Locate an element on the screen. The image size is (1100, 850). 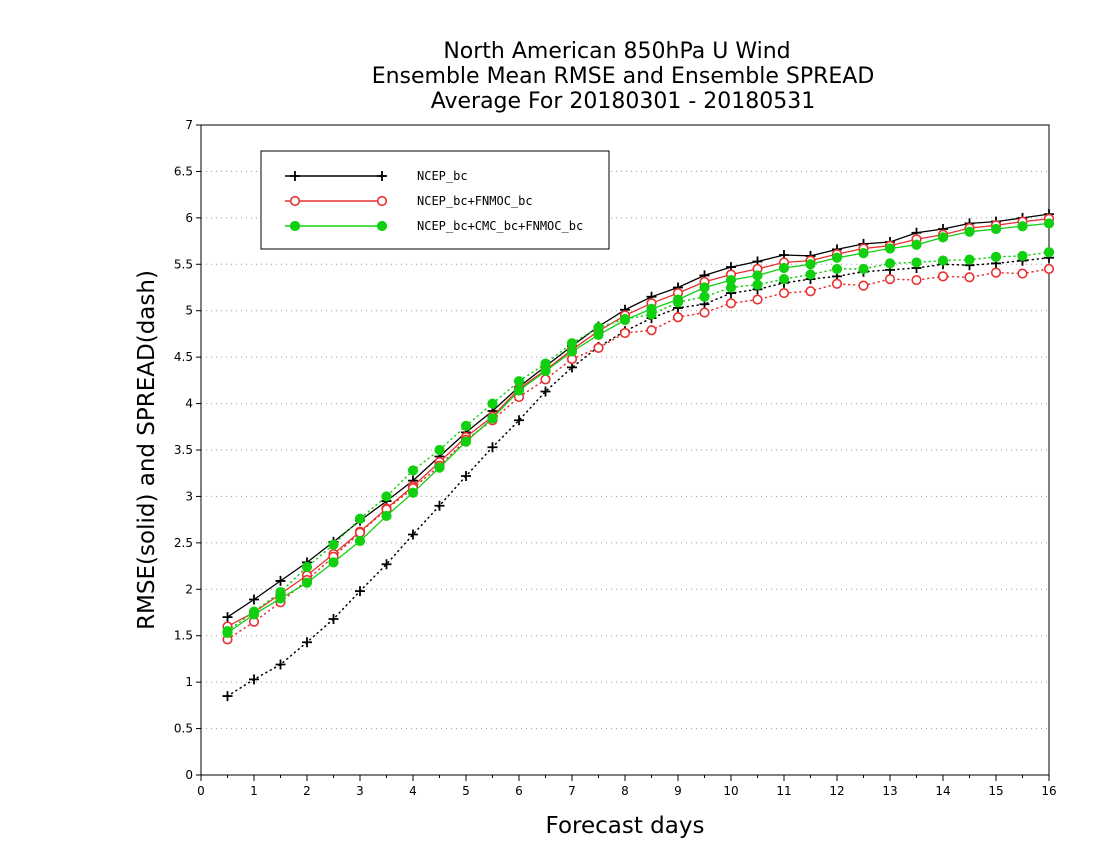
y-axis-label: RMSE(solid) and SPREAD(dash) is located at coordinates (147, 450).